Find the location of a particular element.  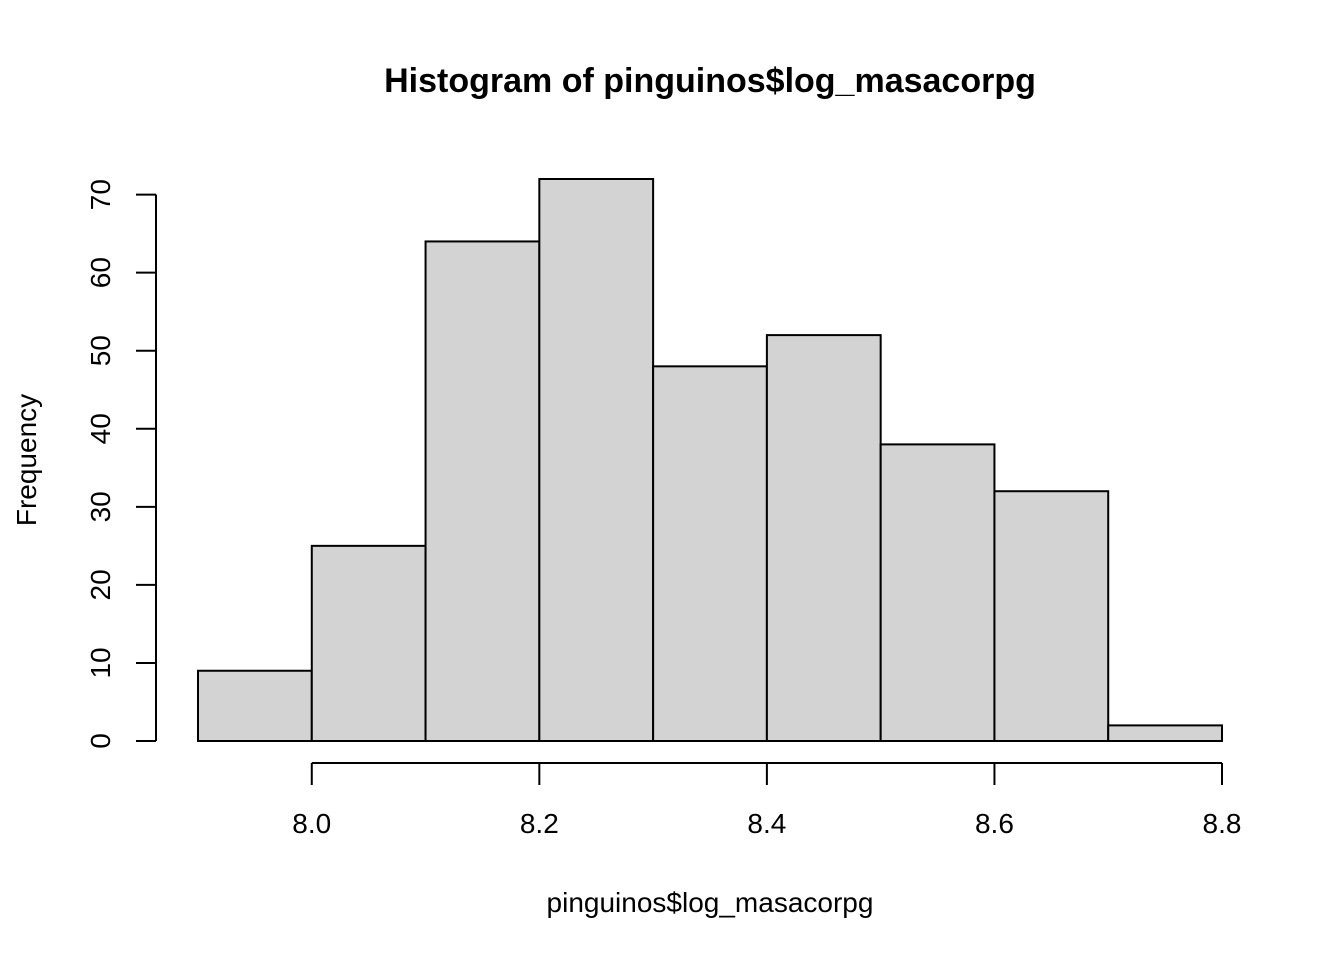

y-axis: 0 10 20 30 40 50 60 70 is located at coordinates (121, 464).